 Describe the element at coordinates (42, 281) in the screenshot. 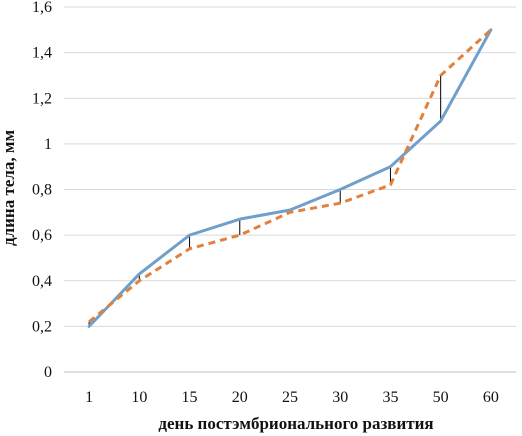

I see `y-tick-label: 0,4` at that location.